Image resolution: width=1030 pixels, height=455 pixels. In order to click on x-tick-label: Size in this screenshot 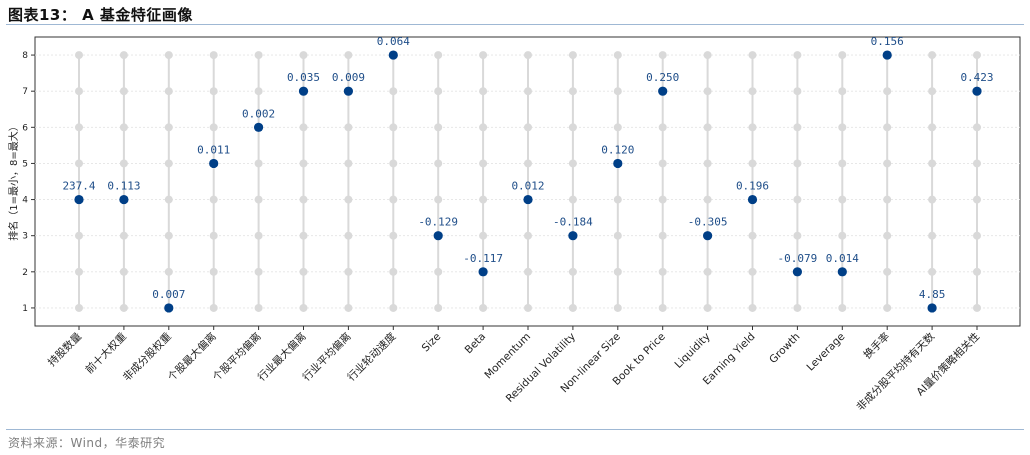, I will do `click(432, 343)`.